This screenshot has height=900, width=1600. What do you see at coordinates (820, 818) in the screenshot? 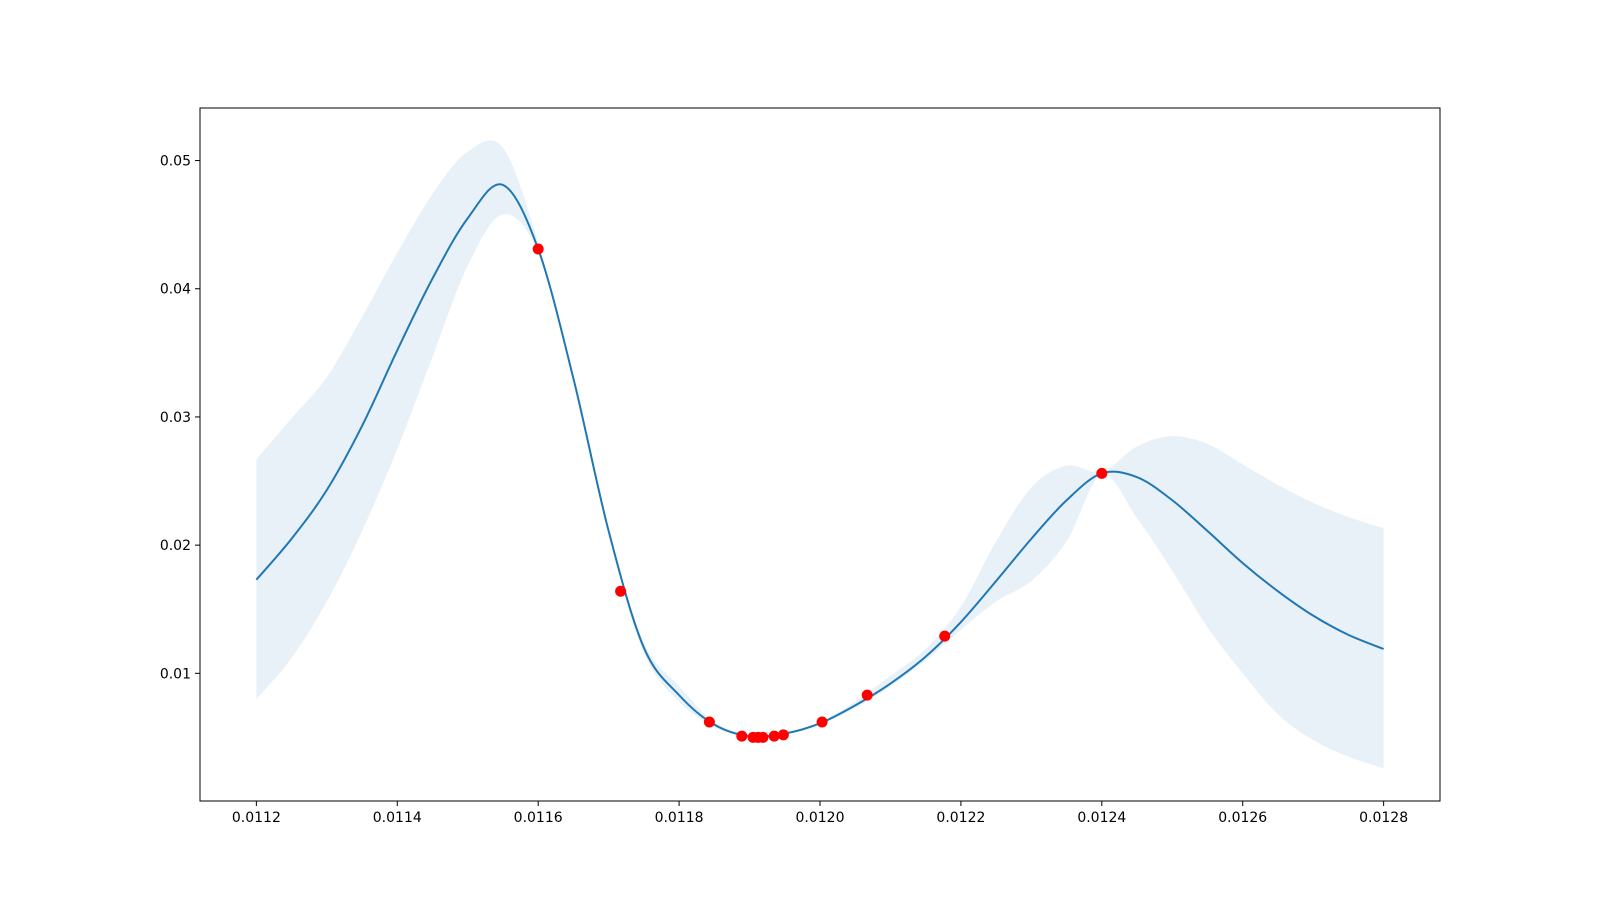
I see `x-tick-label: 0.0120` at bounding box center [820, 818].